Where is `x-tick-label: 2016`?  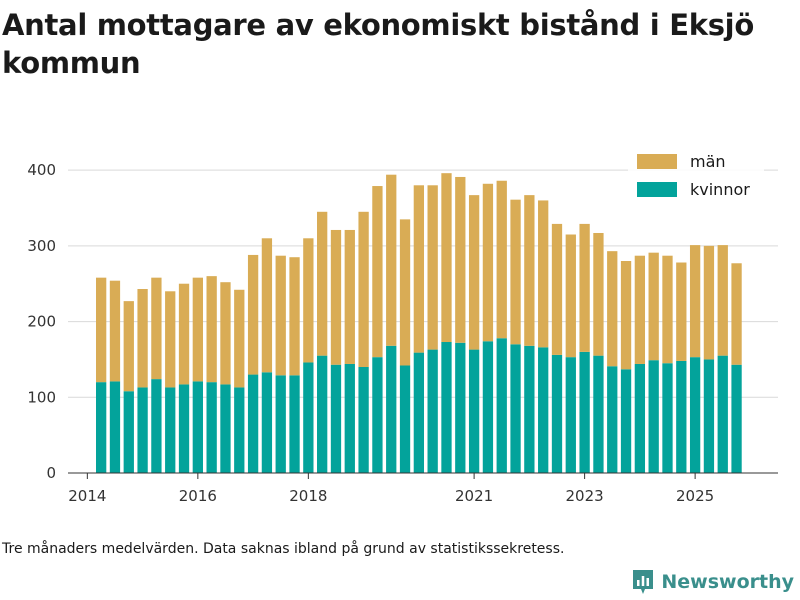 x-tick-label: 2016 is located at coordinates (198, 496).